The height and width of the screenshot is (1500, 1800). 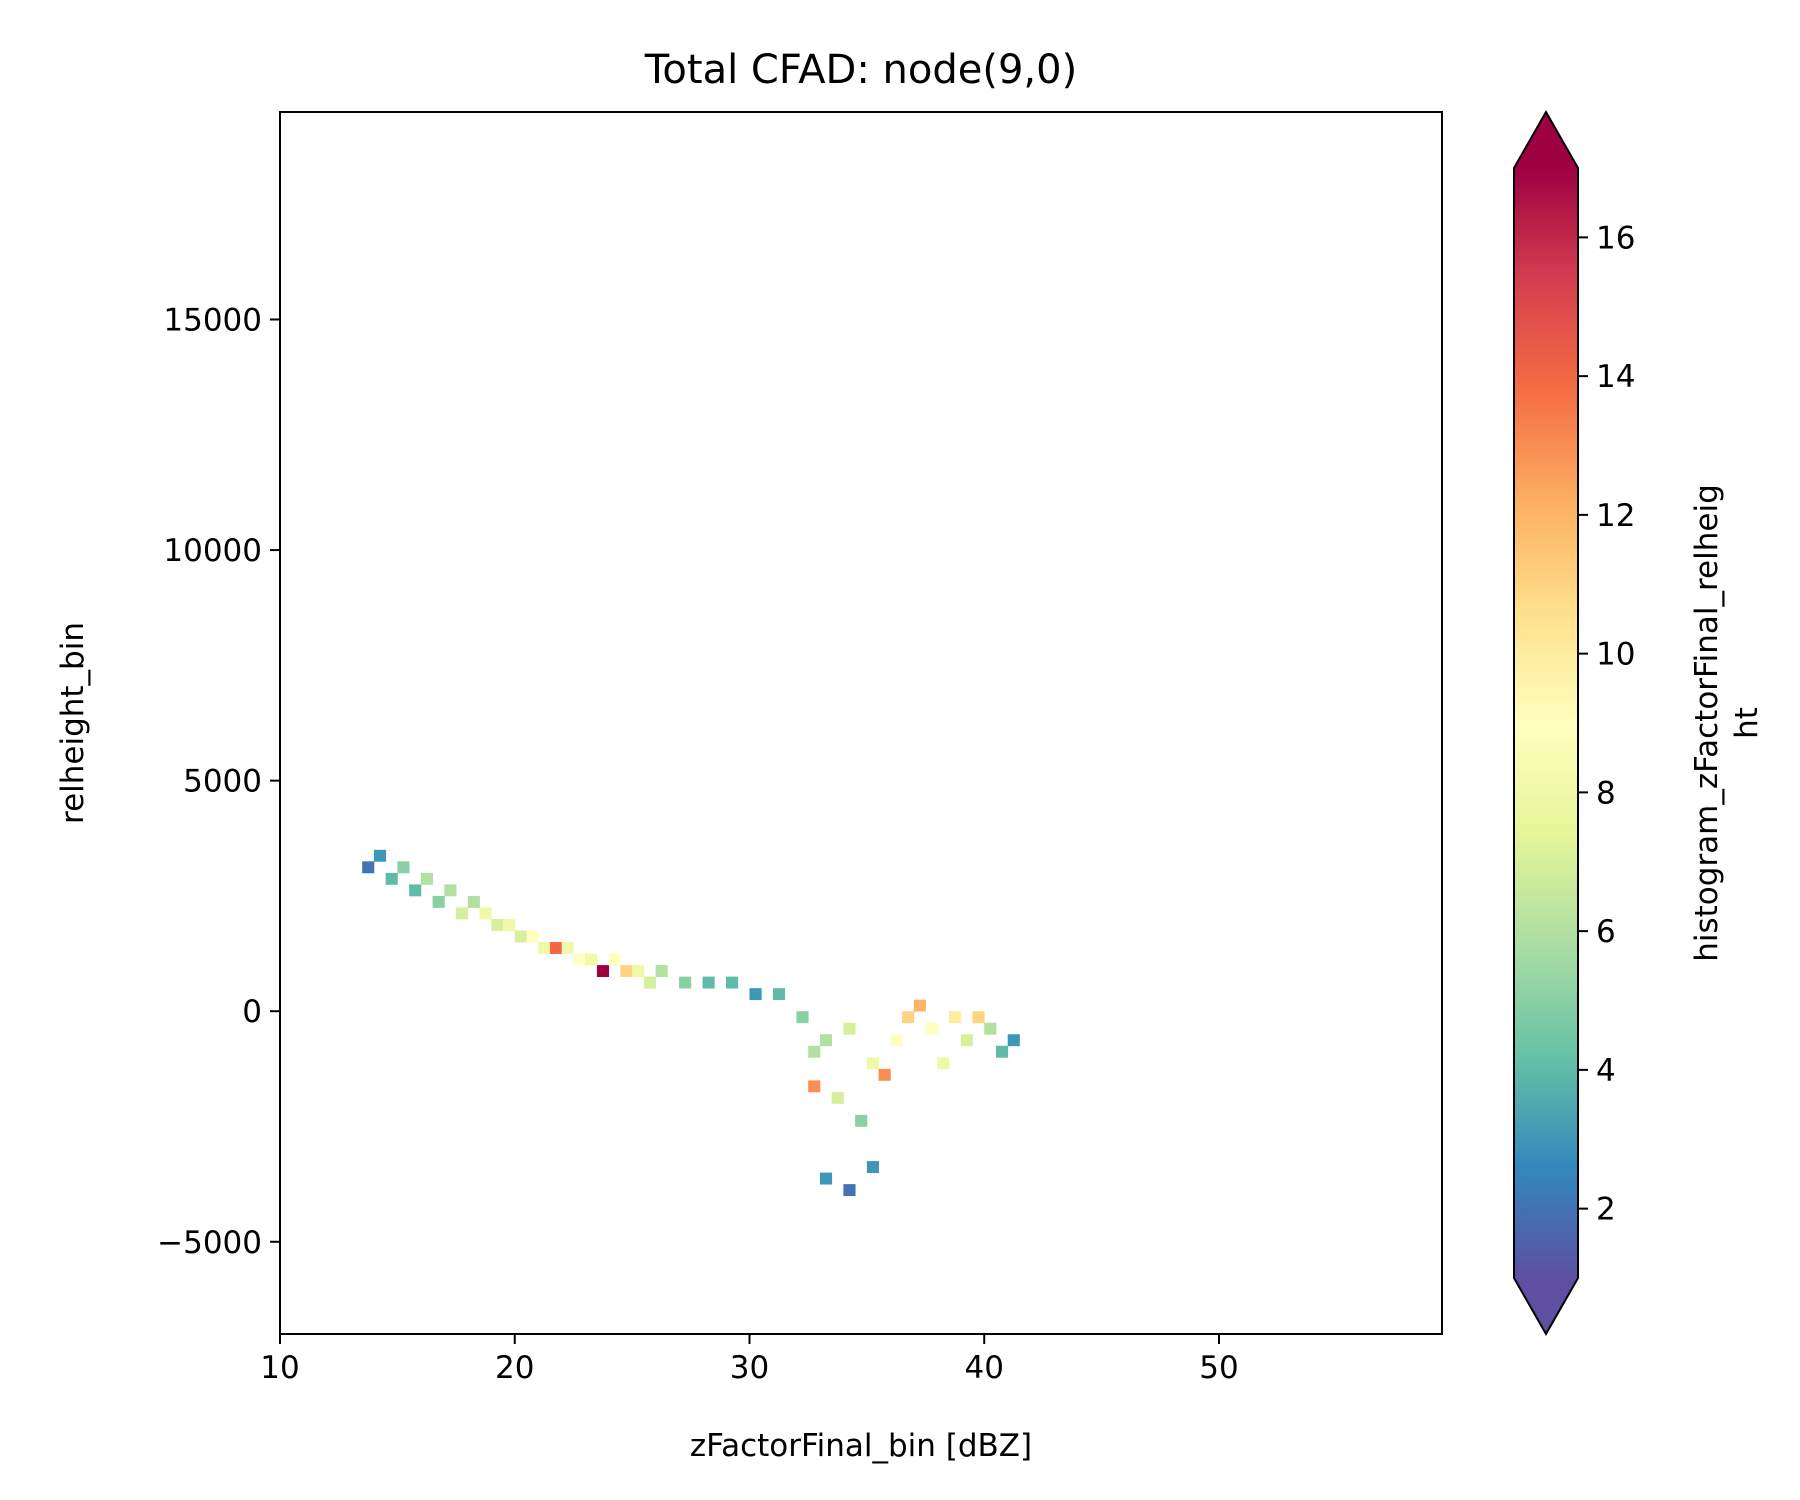 What do you see at coordinates (209, 1243) in the screenshot?
I see `y-tick-label: −5000` at bounding box center [209, 1243].